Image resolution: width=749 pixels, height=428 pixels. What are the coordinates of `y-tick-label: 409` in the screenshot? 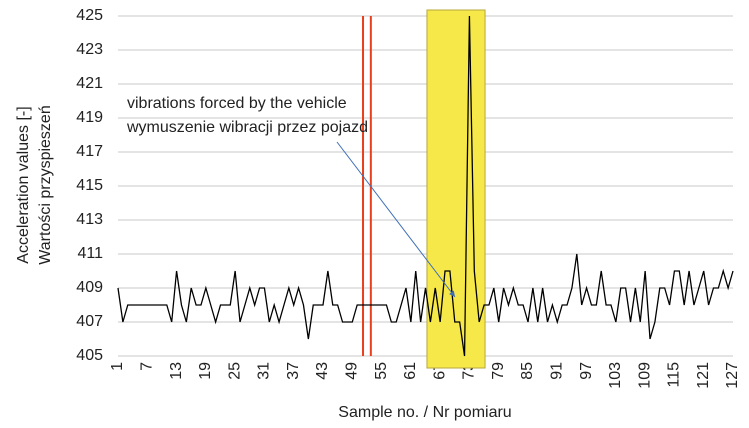 It's located at (89, 287).